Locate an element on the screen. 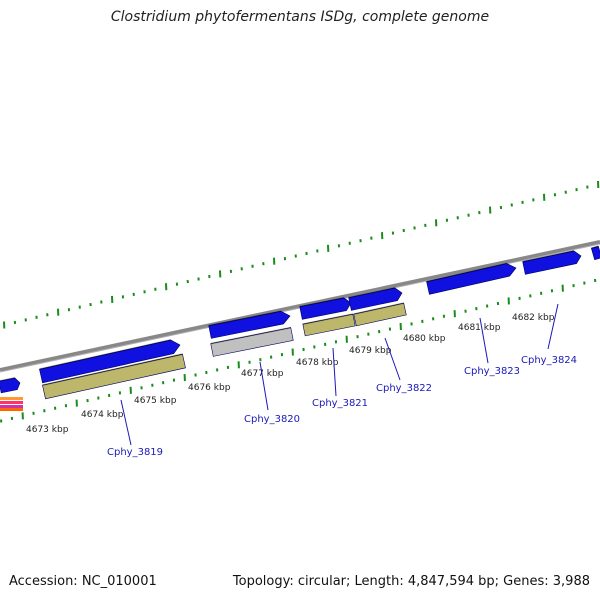 This screenshot has height=600, width=600. kbp-label: 4678 kbp is located at coordinates (317, 363).